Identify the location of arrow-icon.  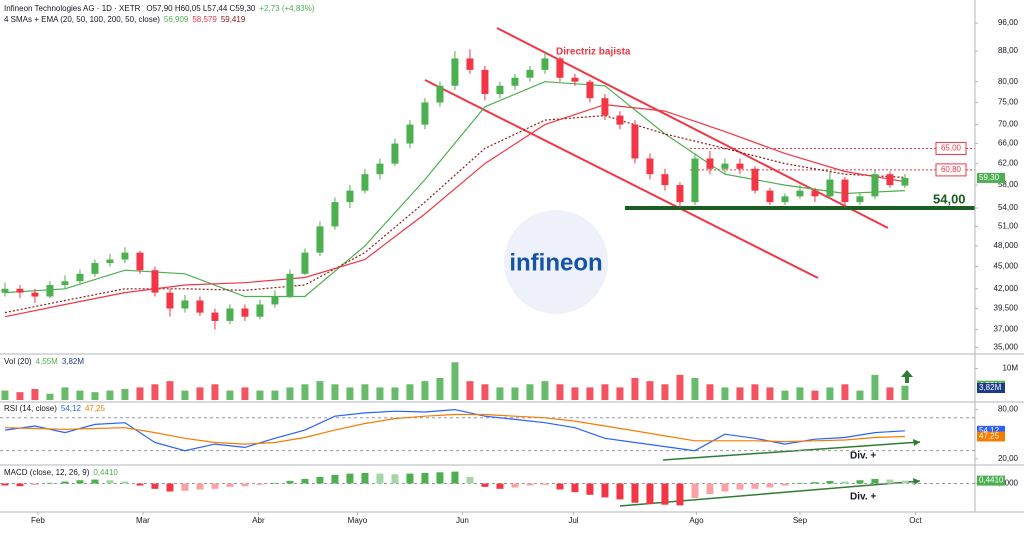
(907, 376).